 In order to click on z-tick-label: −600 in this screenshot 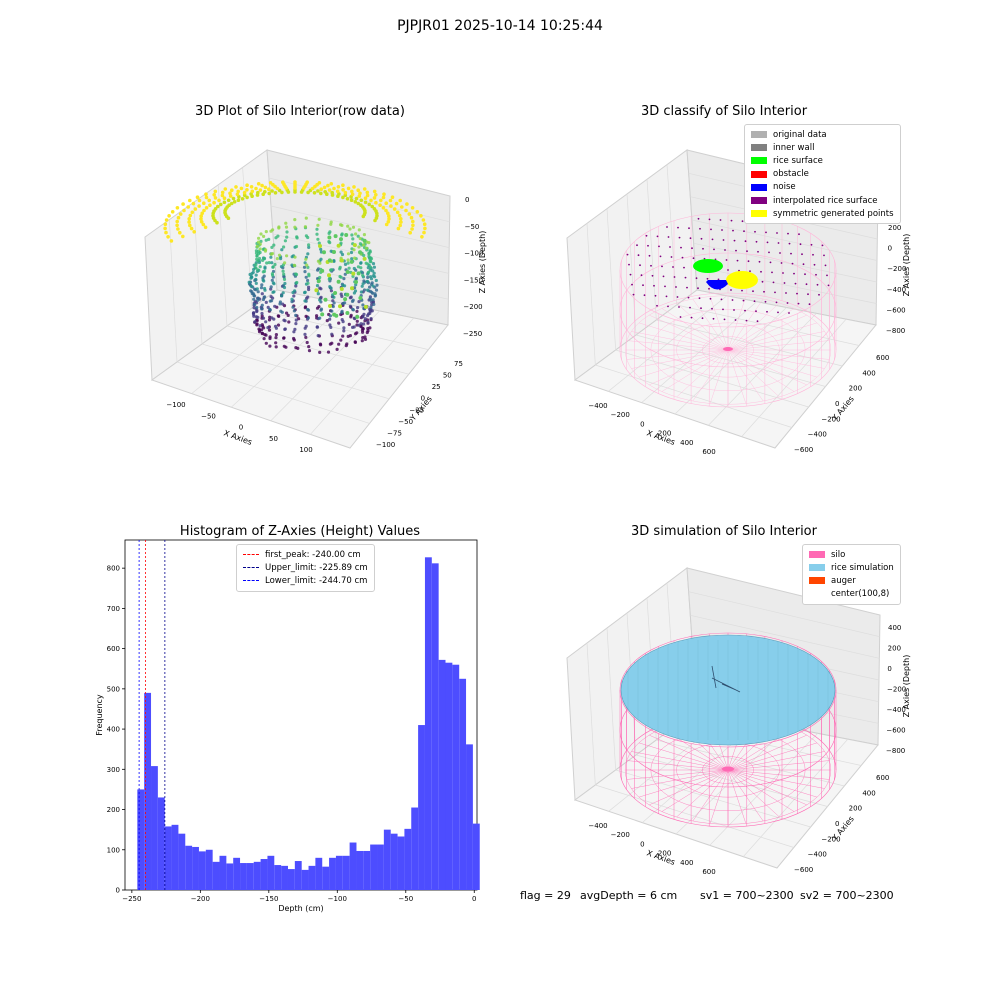, I will do `click(895, 310)`.